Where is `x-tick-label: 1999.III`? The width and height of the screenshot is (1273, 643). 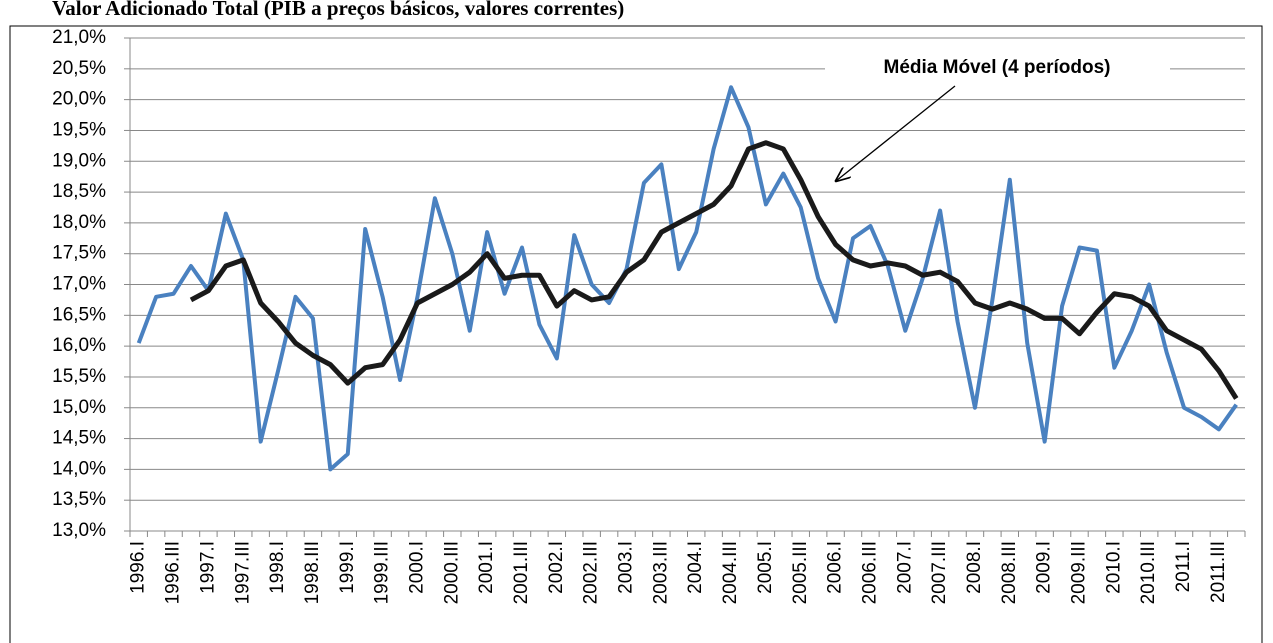
x-tick-label: 1999.III is located at coordinates (382, 572).